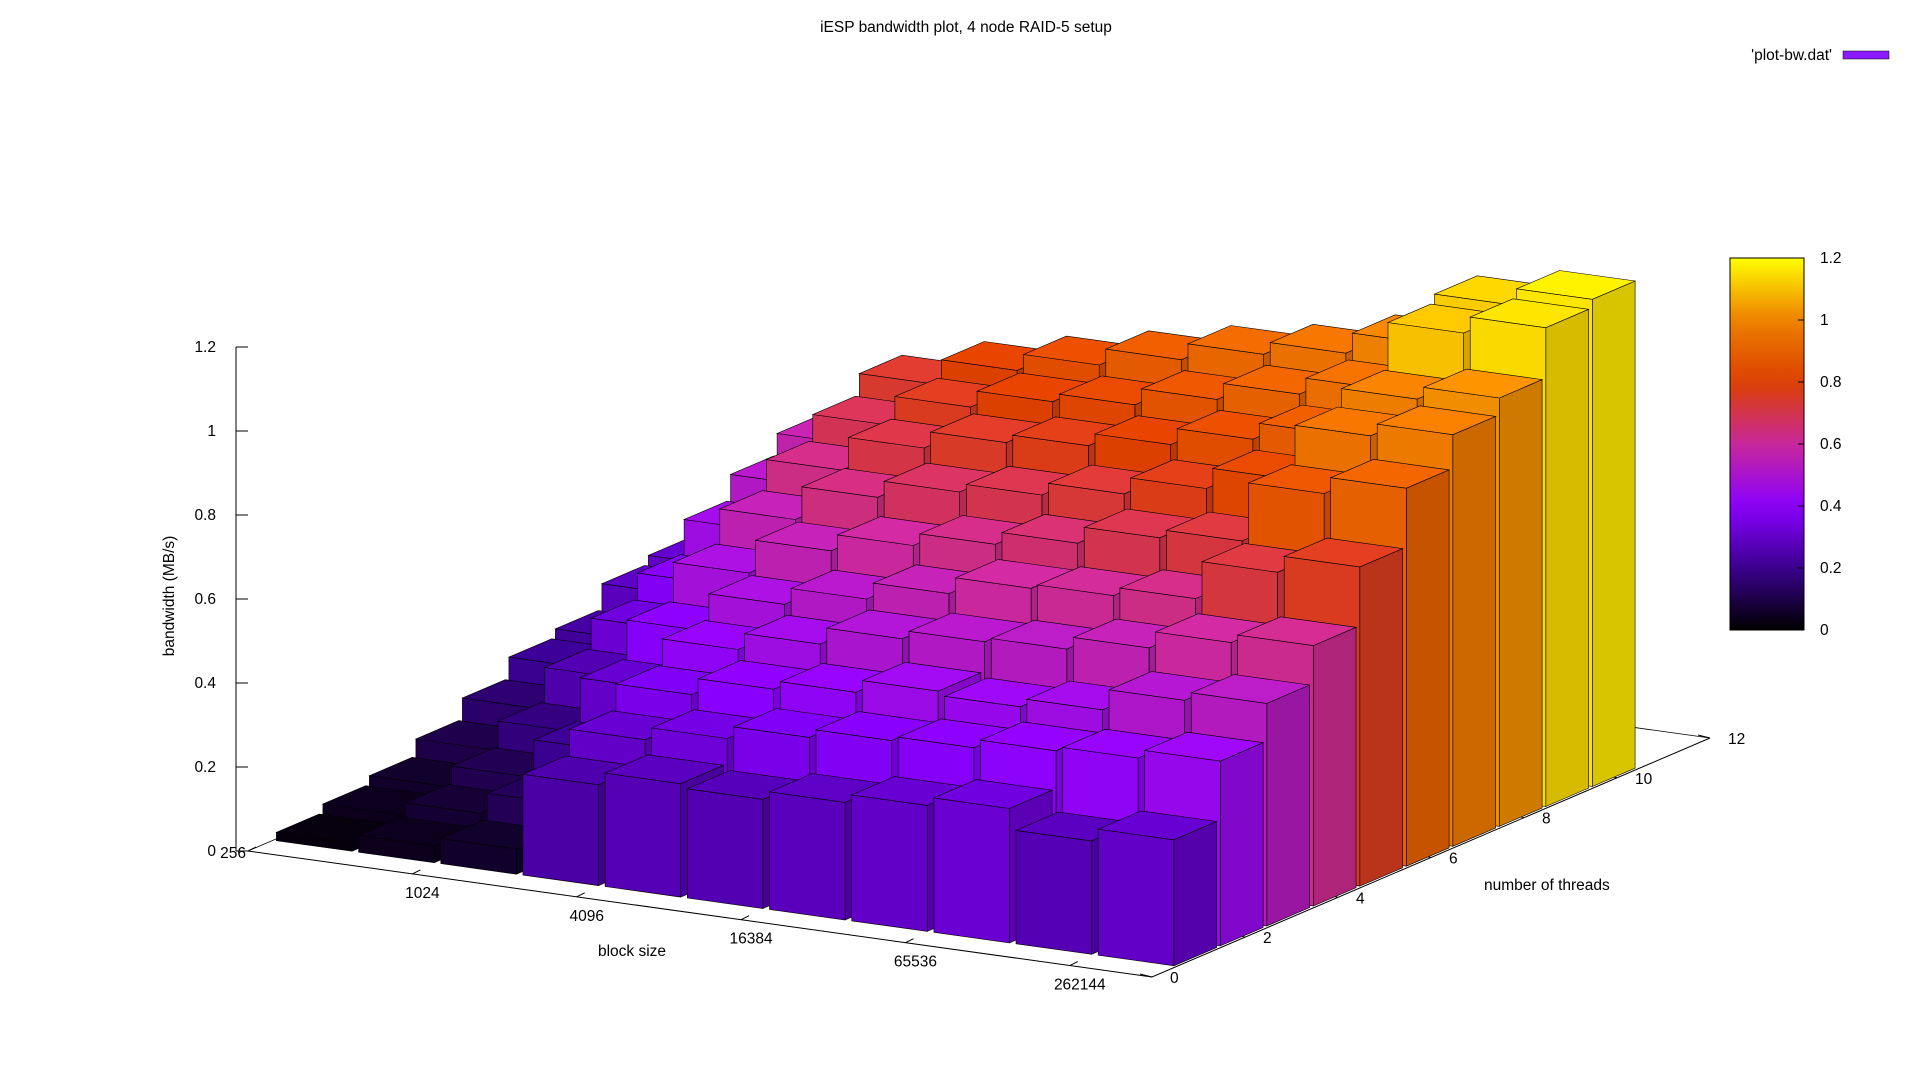 This screenshot has height=1080, width=1920. Describe the element at coordinates (1831, 382) in the screenshot. I see `colorbar-tick-label: 0.8` at that location.